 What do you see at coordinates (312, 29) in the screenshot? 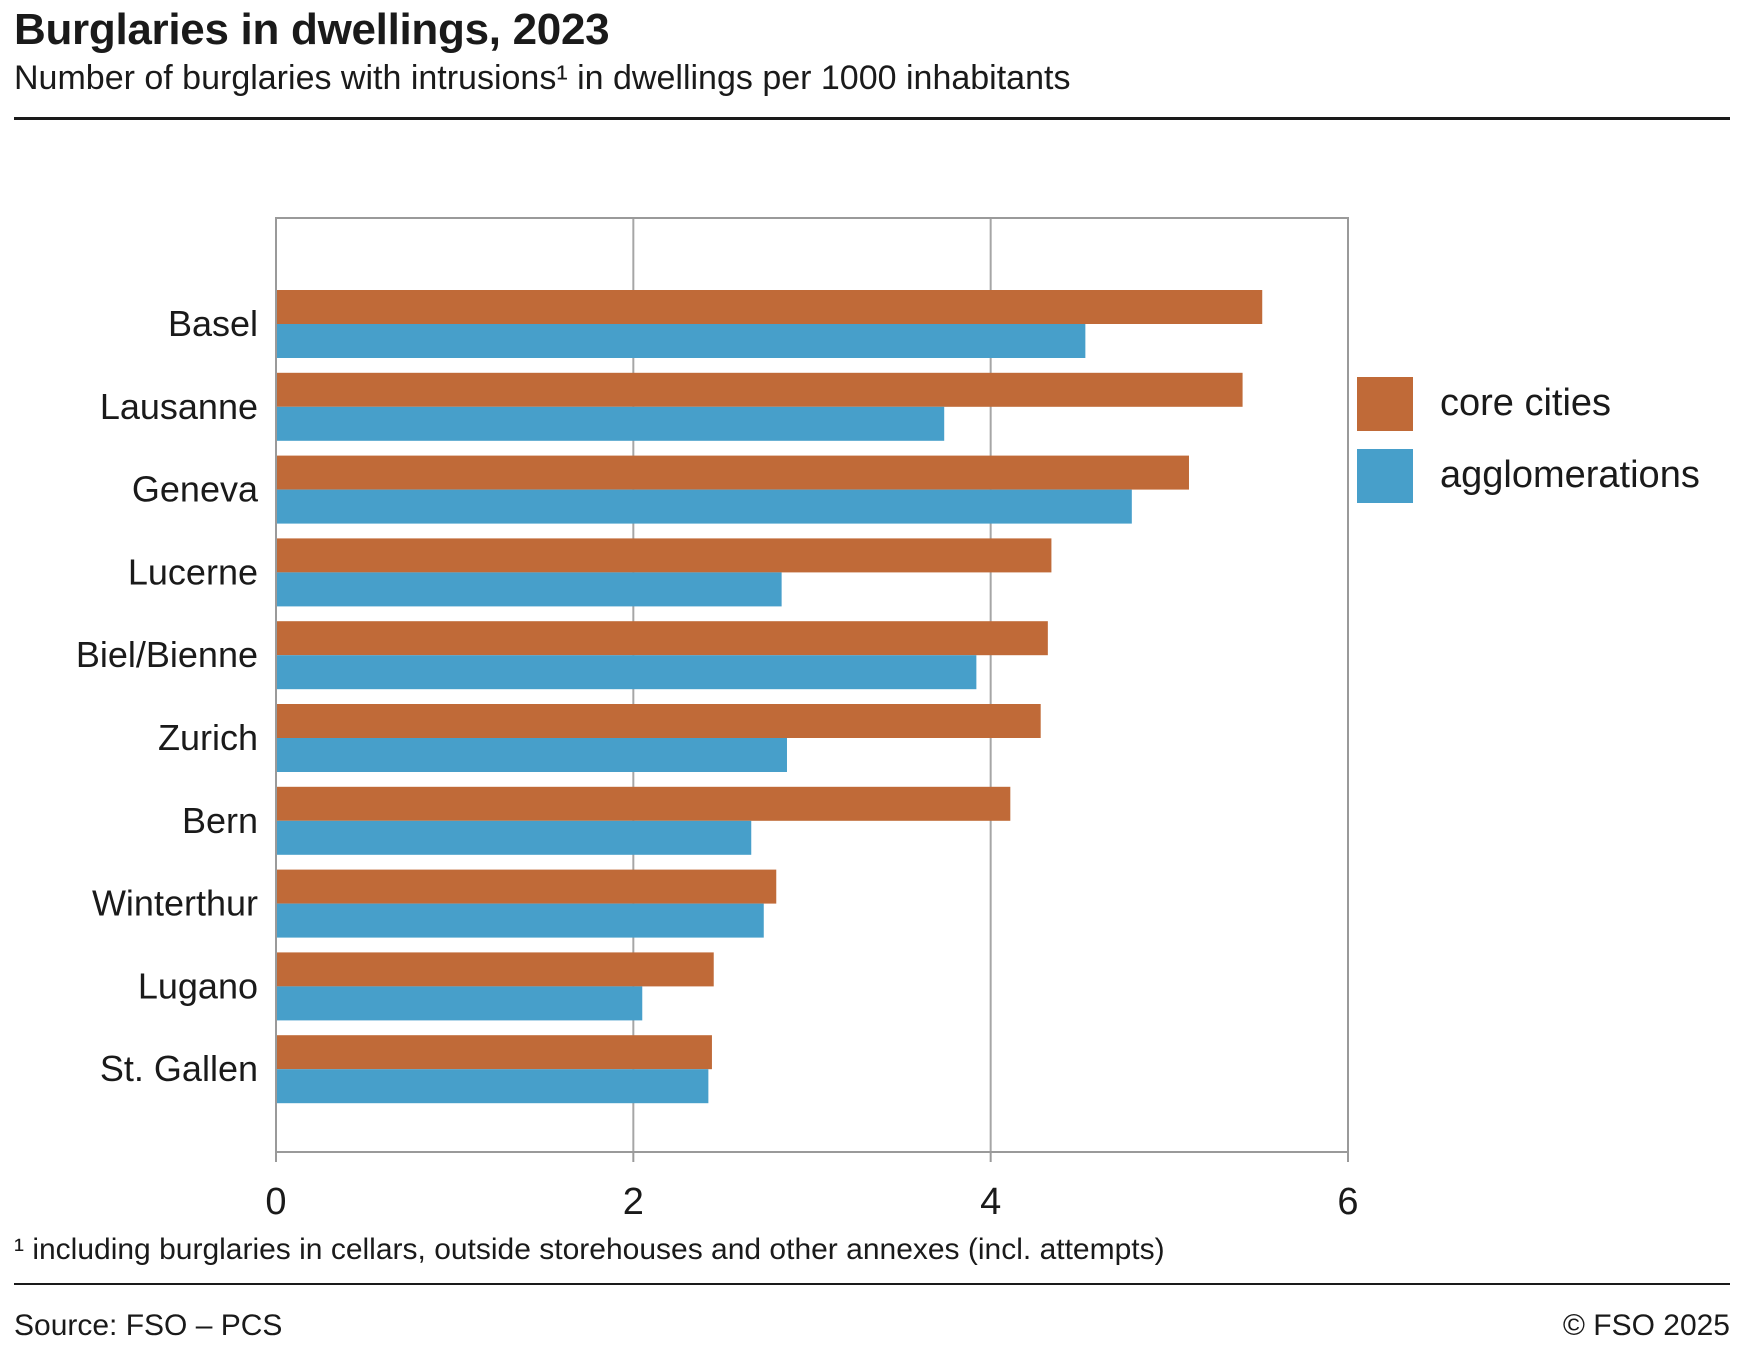
I see `chart-title: Burglaries in dwellings, 2023` at bounding box center [312, 29].